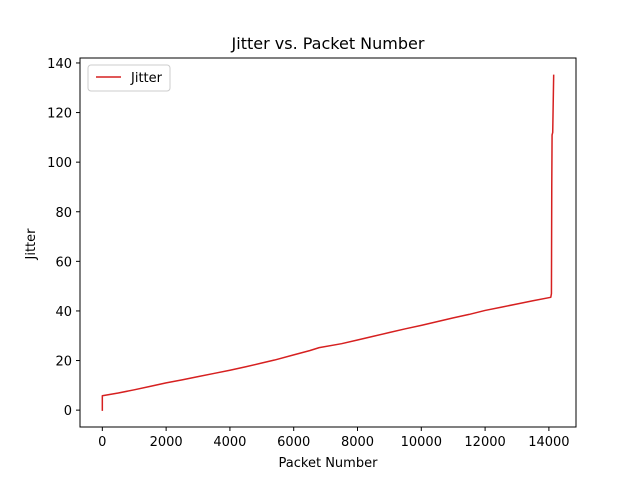  I want to click on legend-label-jitter: Jitter, so click(146, 78).